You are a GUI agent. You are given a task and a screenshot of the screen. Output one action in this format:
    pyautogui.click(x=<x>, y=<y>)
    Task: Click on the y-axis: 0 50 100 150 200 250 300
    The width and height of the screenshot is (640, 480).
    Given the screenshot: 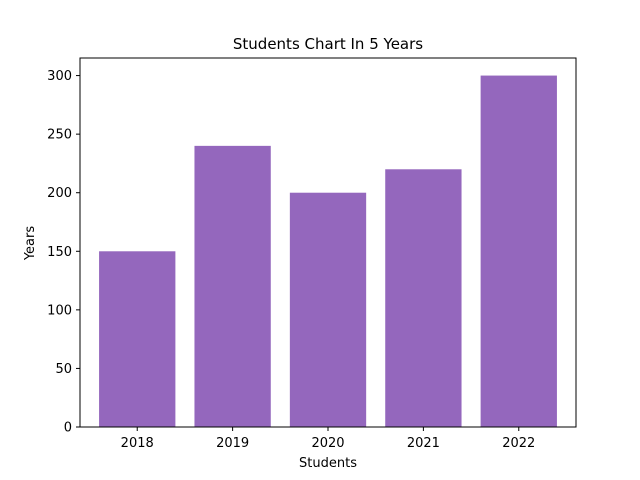 What is the action you would take?
    pyautogui.click(x=63, y=252)
    